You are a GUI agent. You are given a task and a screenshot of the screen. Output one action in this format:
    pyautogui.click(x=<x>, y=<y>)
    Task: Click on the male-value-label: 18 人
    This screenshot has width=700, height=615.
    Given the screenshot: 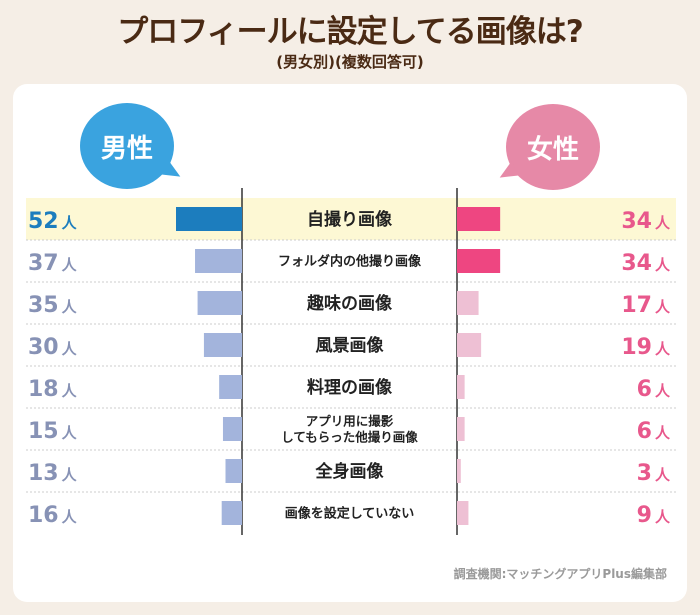 What is the action you would take?
    pyautogui.click(x=53, y=389)
    